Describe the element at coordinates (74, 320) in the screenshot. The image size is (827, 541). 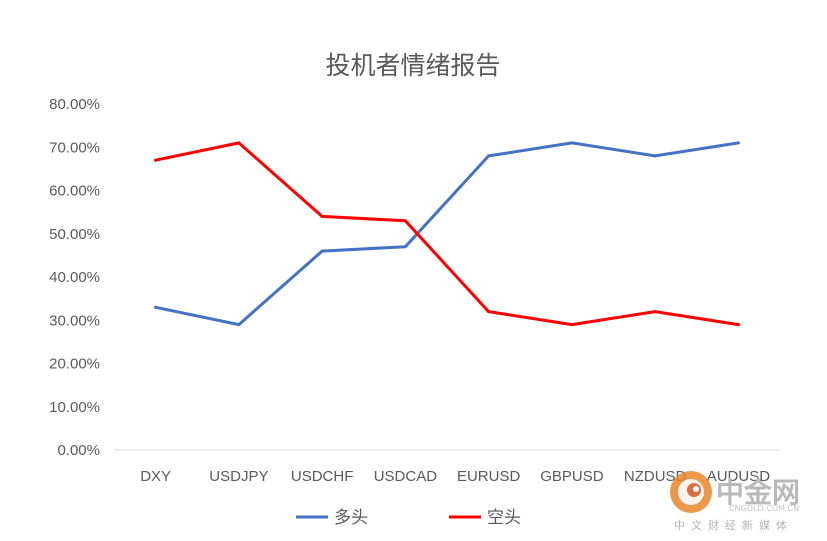
I see `y-tick-label: 30.00%` at that location.